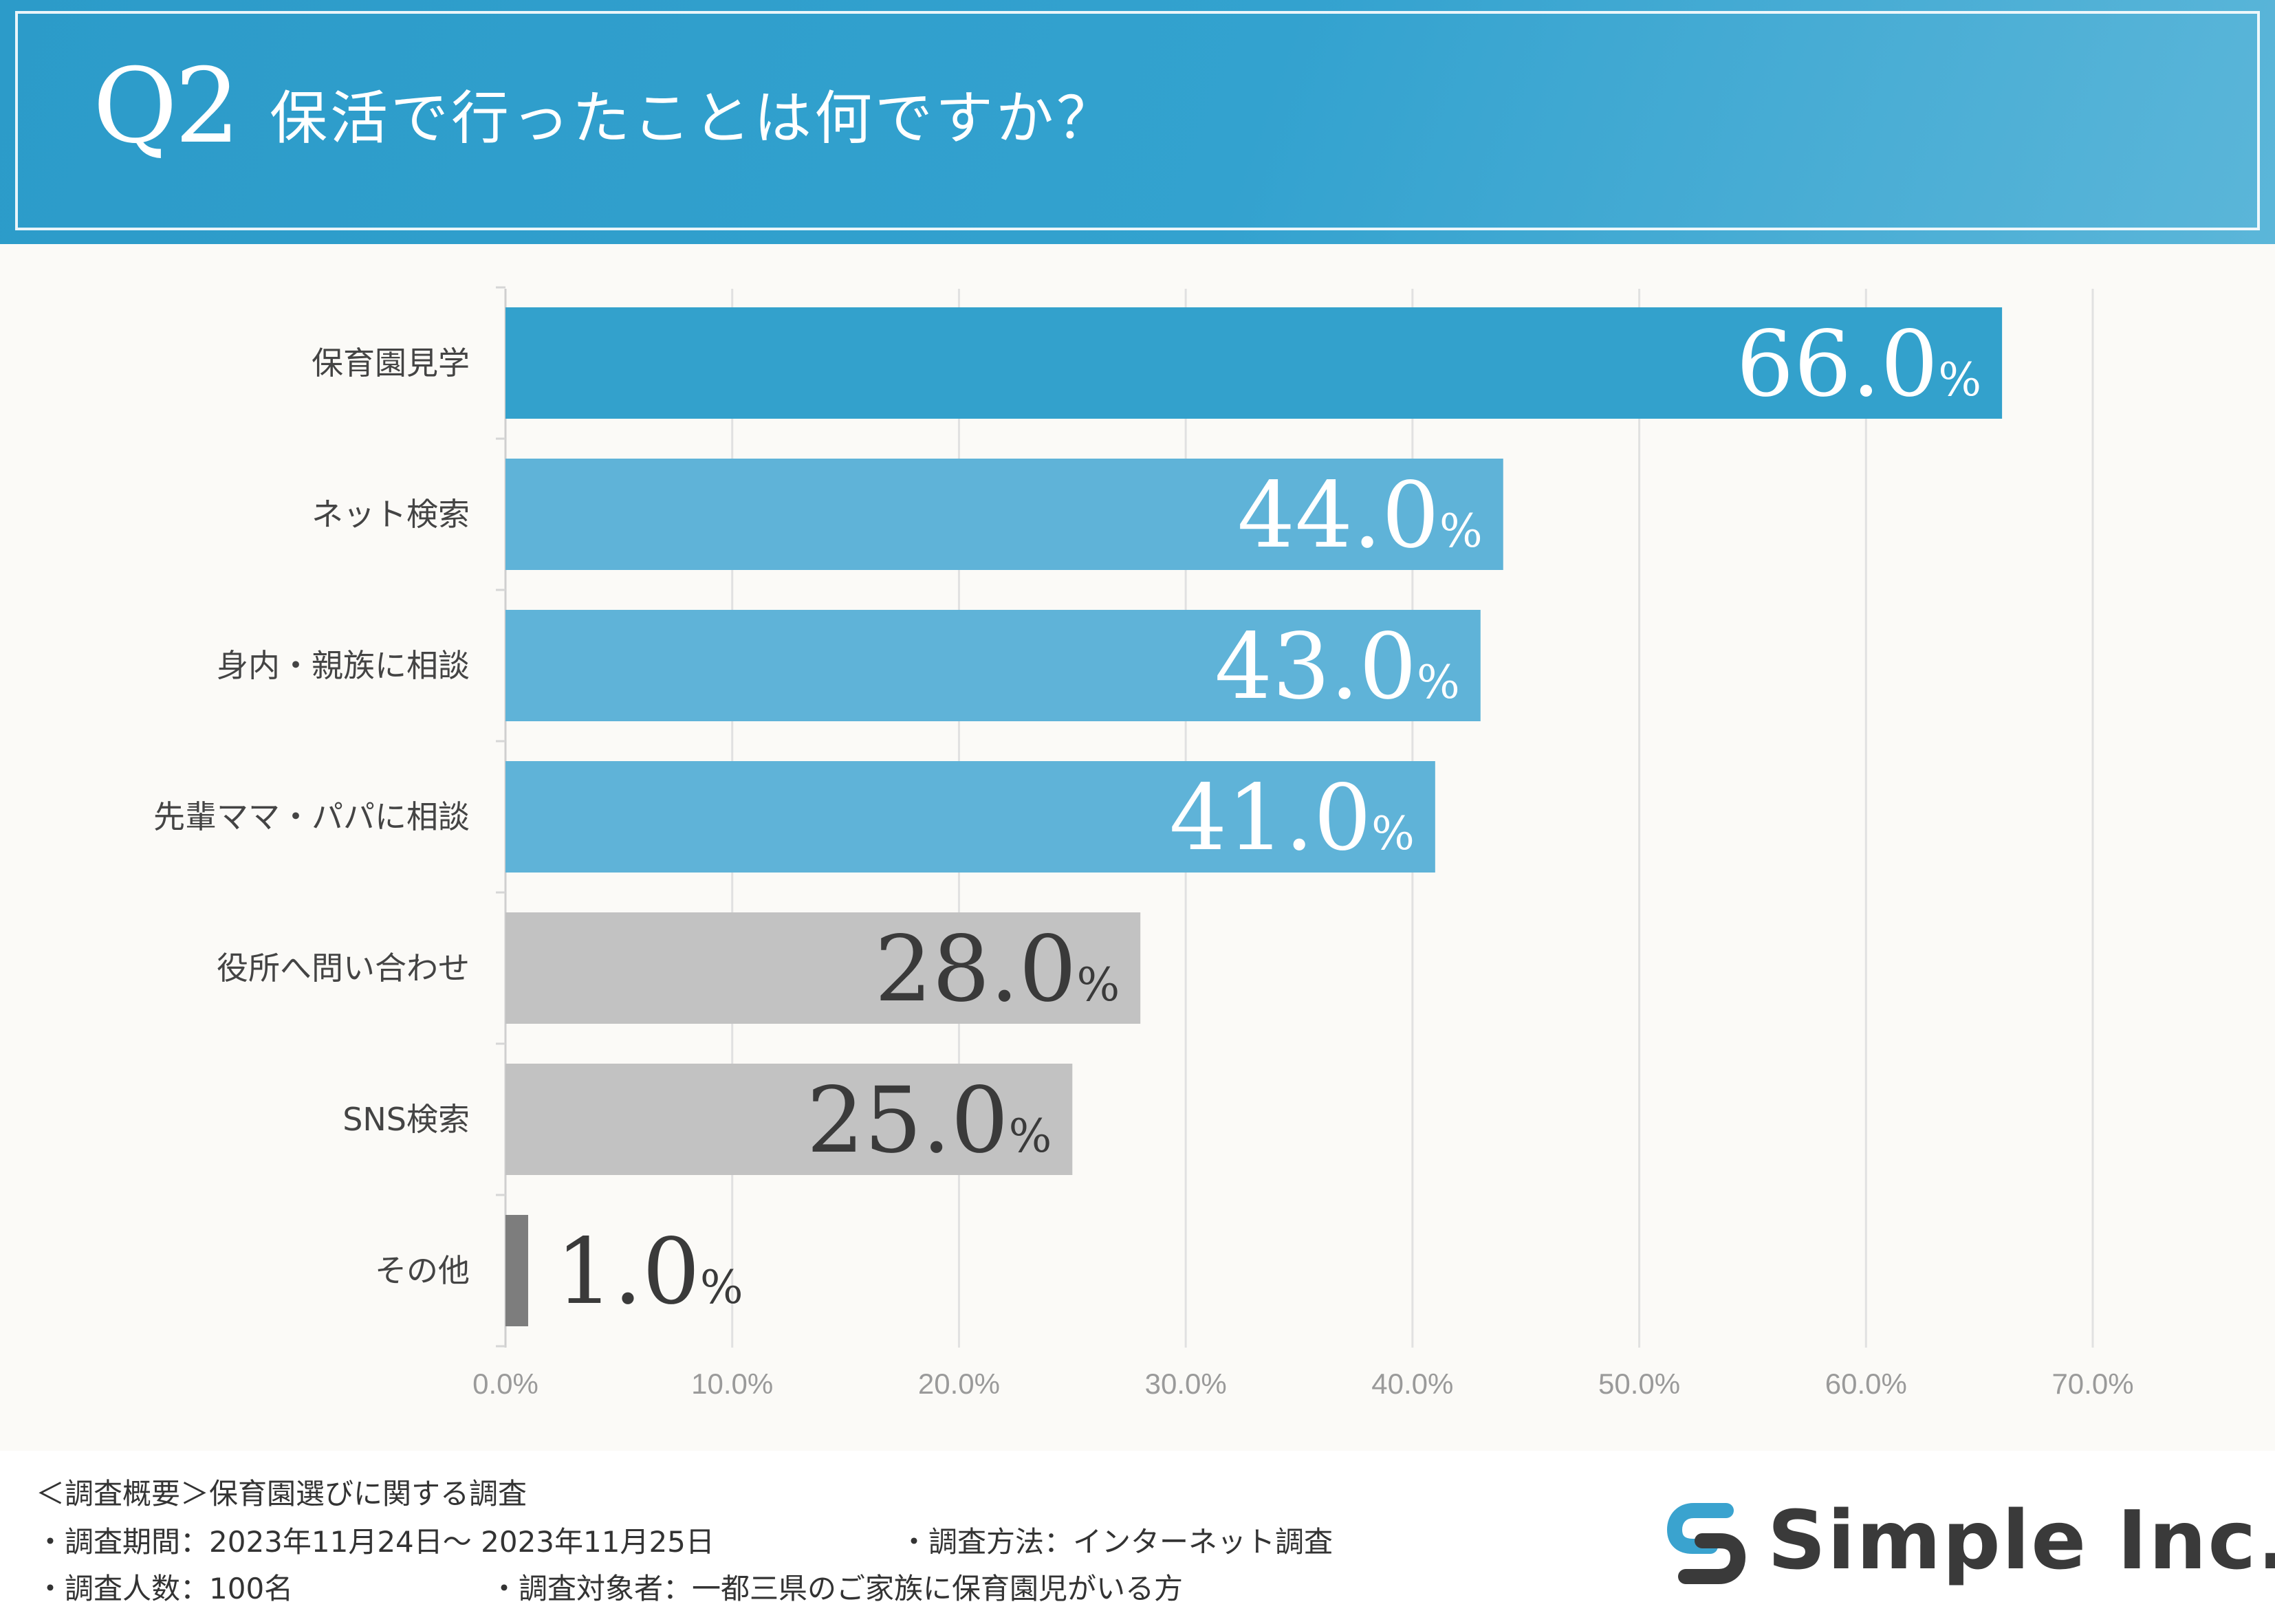 The image size is (2275, 1624). I want to click on value-number: 43.0, so click(1316, 667).